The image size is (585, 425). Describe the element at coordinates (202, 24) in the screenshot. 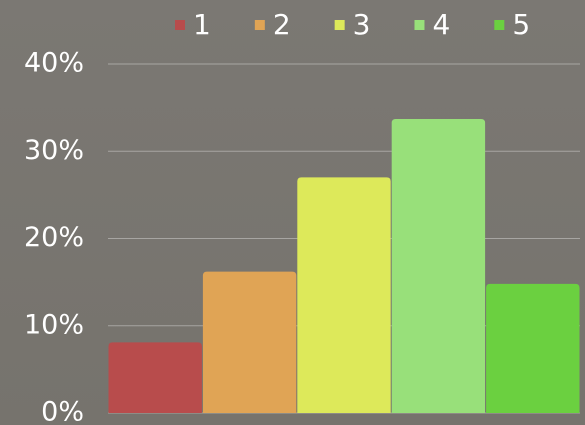

I see `legend-label: 1` at that location.